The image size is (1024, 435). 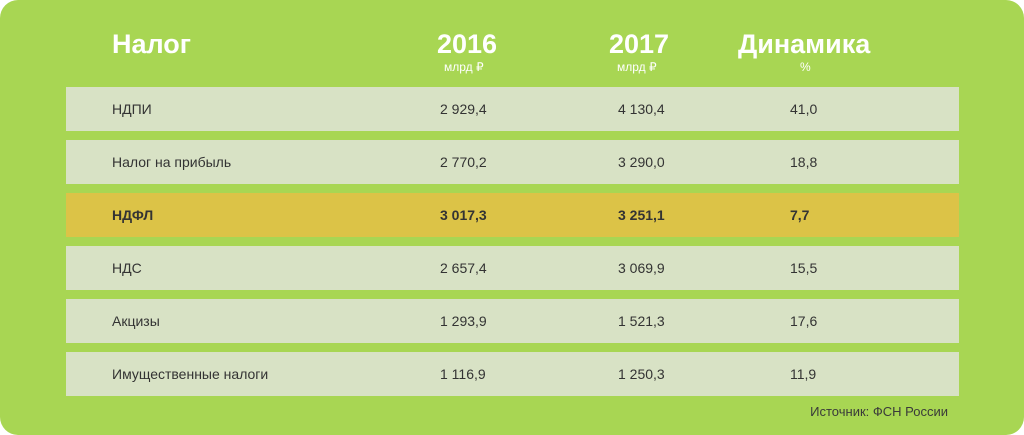 What do you see at coordinates (641, 268) in the screenshot?
I see `value-2017: 3 069,9` at bounding box center [641, 268].